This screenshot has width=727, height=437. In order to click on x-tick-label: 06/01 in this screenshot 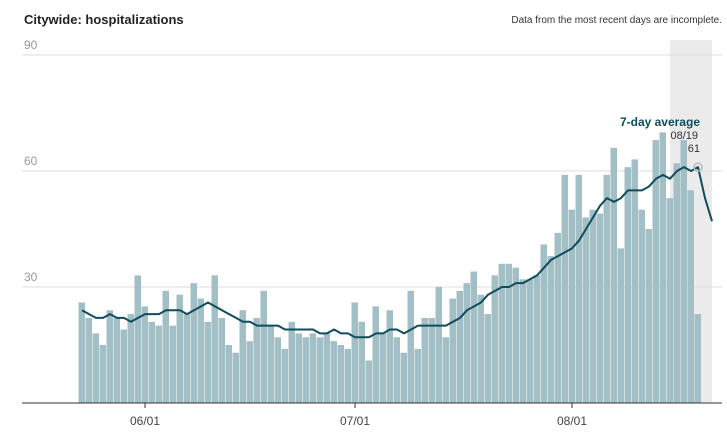, I will do `click(145, 421)`.